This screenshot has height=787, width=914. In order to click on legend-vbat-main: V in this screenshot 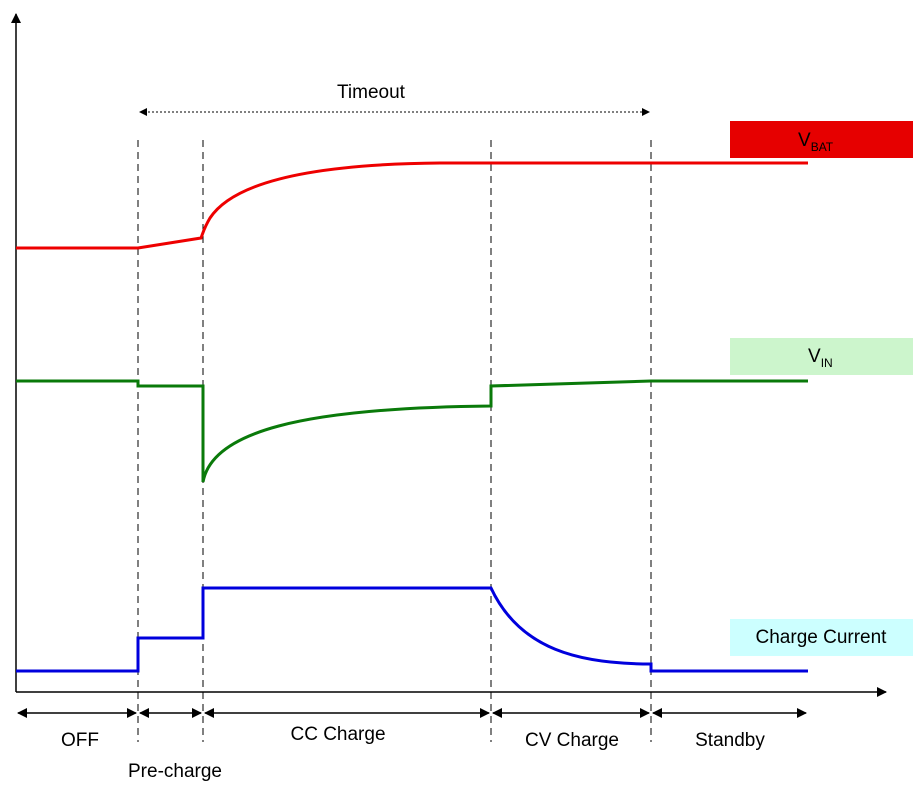, I will do `click(804, 140)`.